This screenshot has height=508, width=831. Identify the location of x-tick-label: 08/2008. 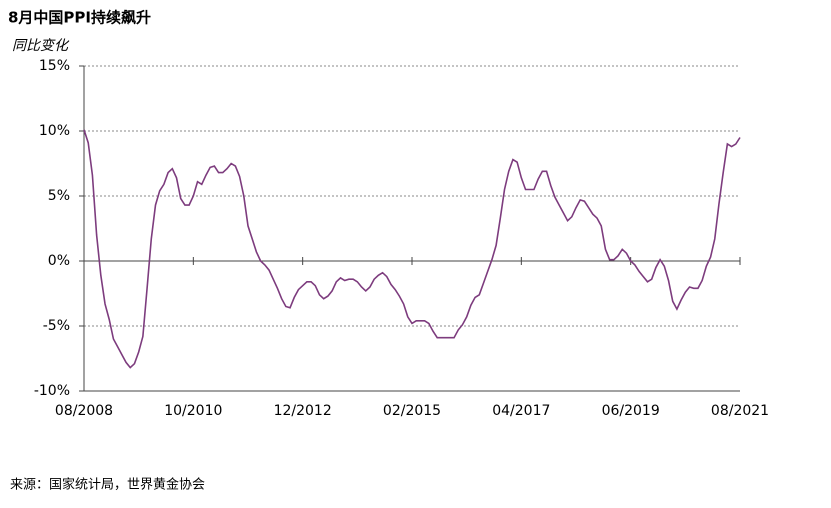
(84, 411).